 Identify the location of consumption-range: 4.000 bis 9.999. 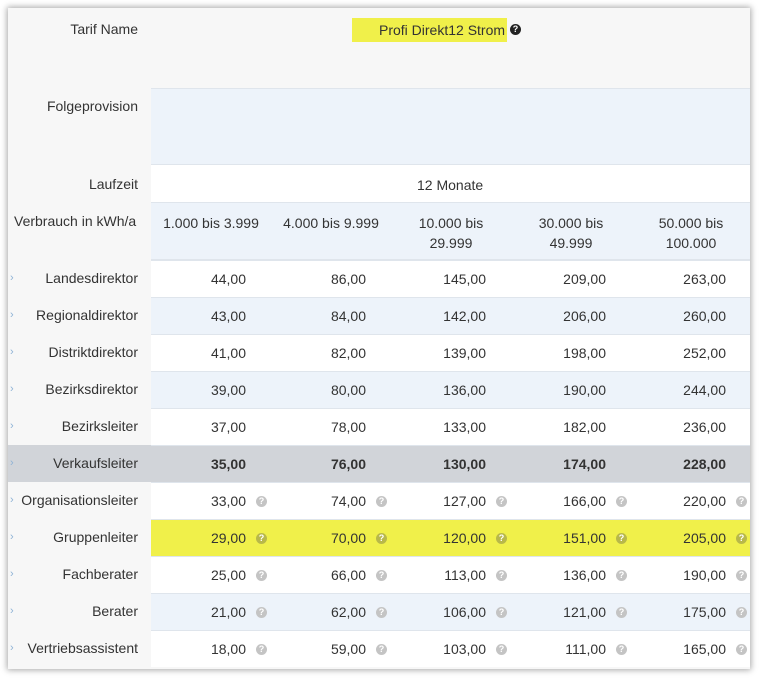
(331, 223).